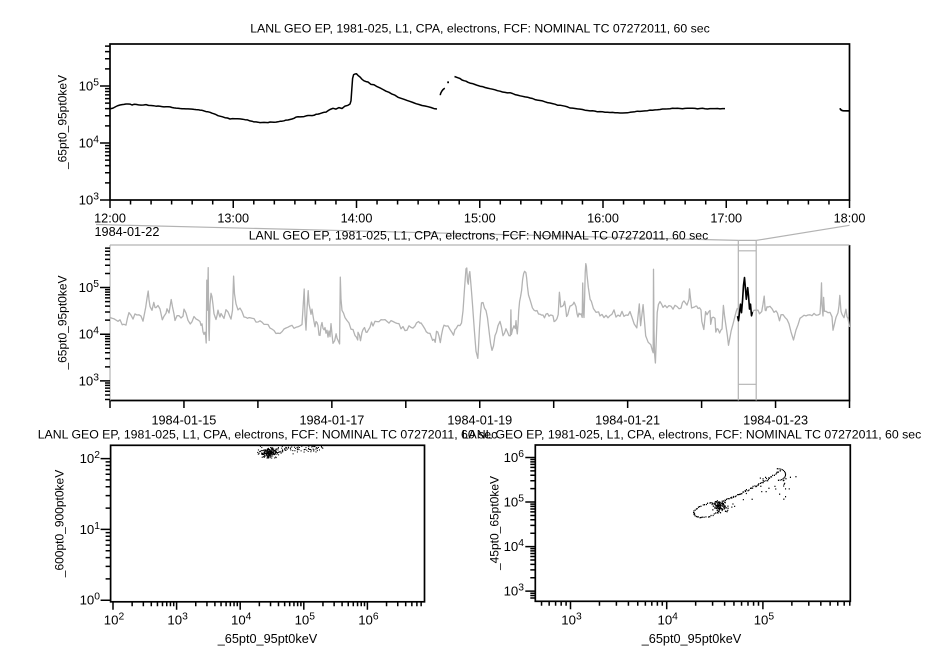 The height and width of the screenshot is (652, 926). Describe the element at coordinates (479, 420) in the screenshot. I see `svg-text: 1984-01-19` at that location.